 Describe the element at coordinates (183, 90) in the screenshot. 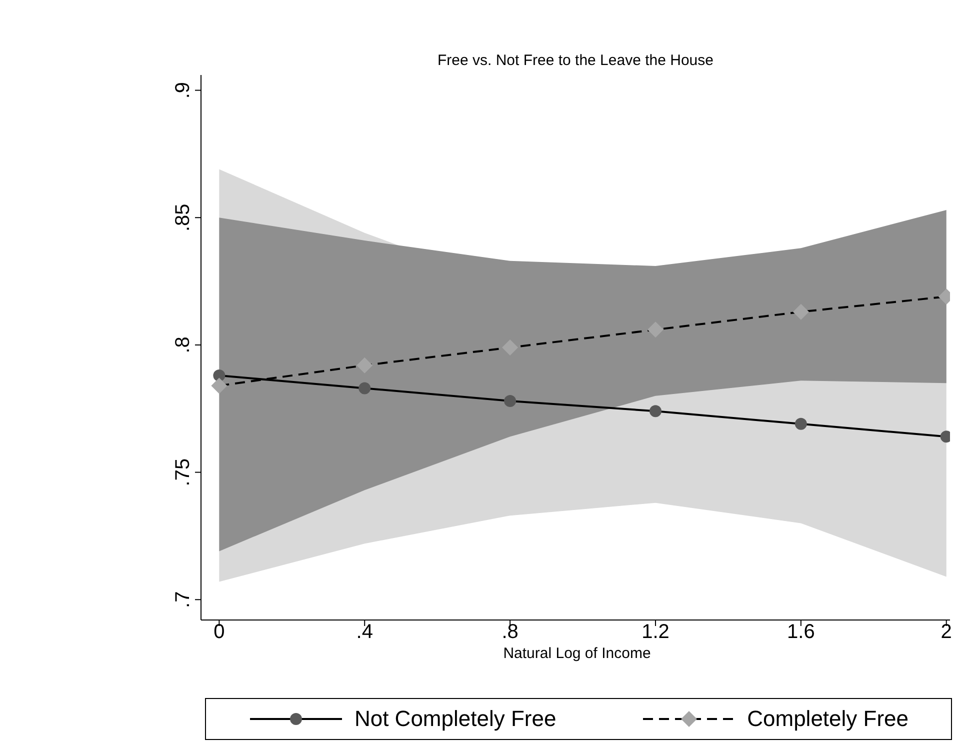

I see `y-tick-label: .9` at that location.